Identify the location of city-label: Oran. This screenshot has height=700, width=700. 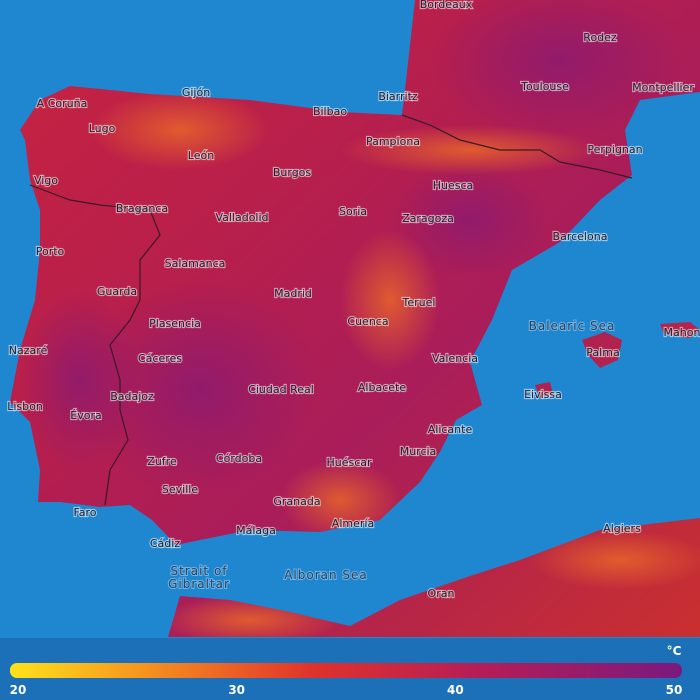
(441, 593).